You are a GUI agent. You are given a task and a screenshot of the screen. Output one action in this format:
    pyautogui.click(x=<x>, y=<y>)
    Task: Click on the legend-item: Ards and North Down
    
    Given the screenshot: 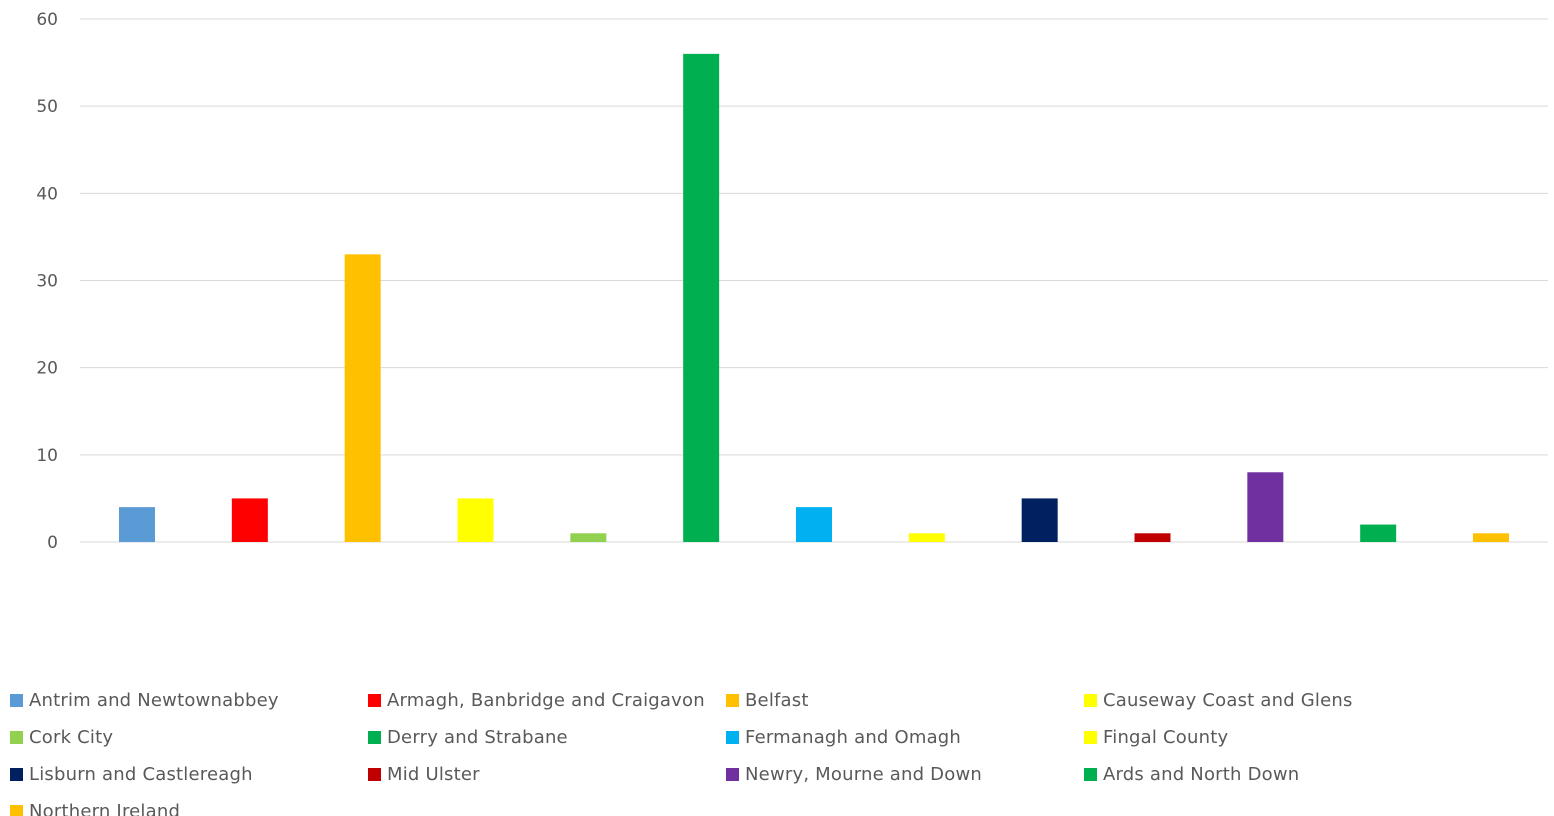 What is the action you would take?
    pyautogui.click(x=1284, y=774)
    